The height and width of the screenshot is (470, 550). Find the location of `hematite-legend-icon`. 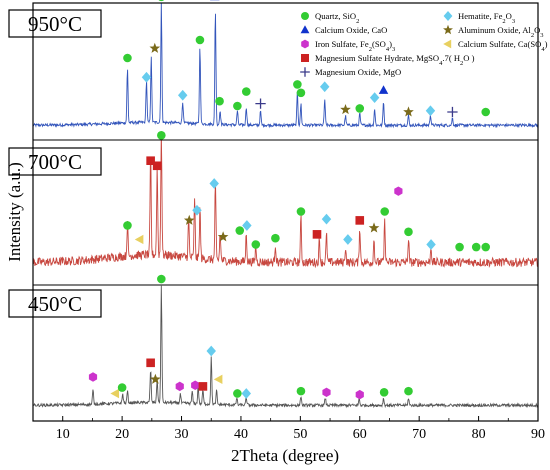

hematite-legend-icon is located at coordinates (448, 16).